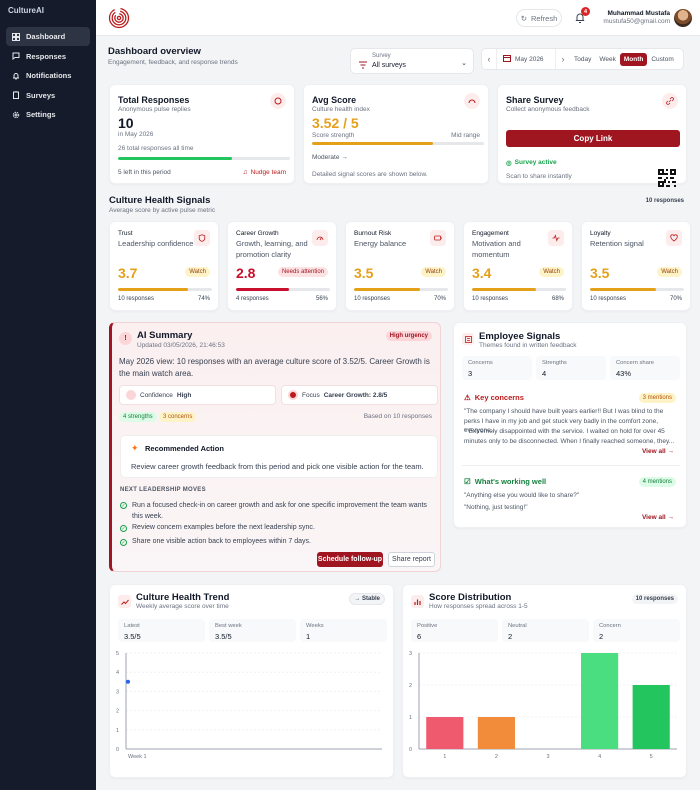  What do you see at coordinates (478, 606) in the screenshot?
I see `distribution-subtitle: How responses spread across 1-5` at bounding box center [478, 606].